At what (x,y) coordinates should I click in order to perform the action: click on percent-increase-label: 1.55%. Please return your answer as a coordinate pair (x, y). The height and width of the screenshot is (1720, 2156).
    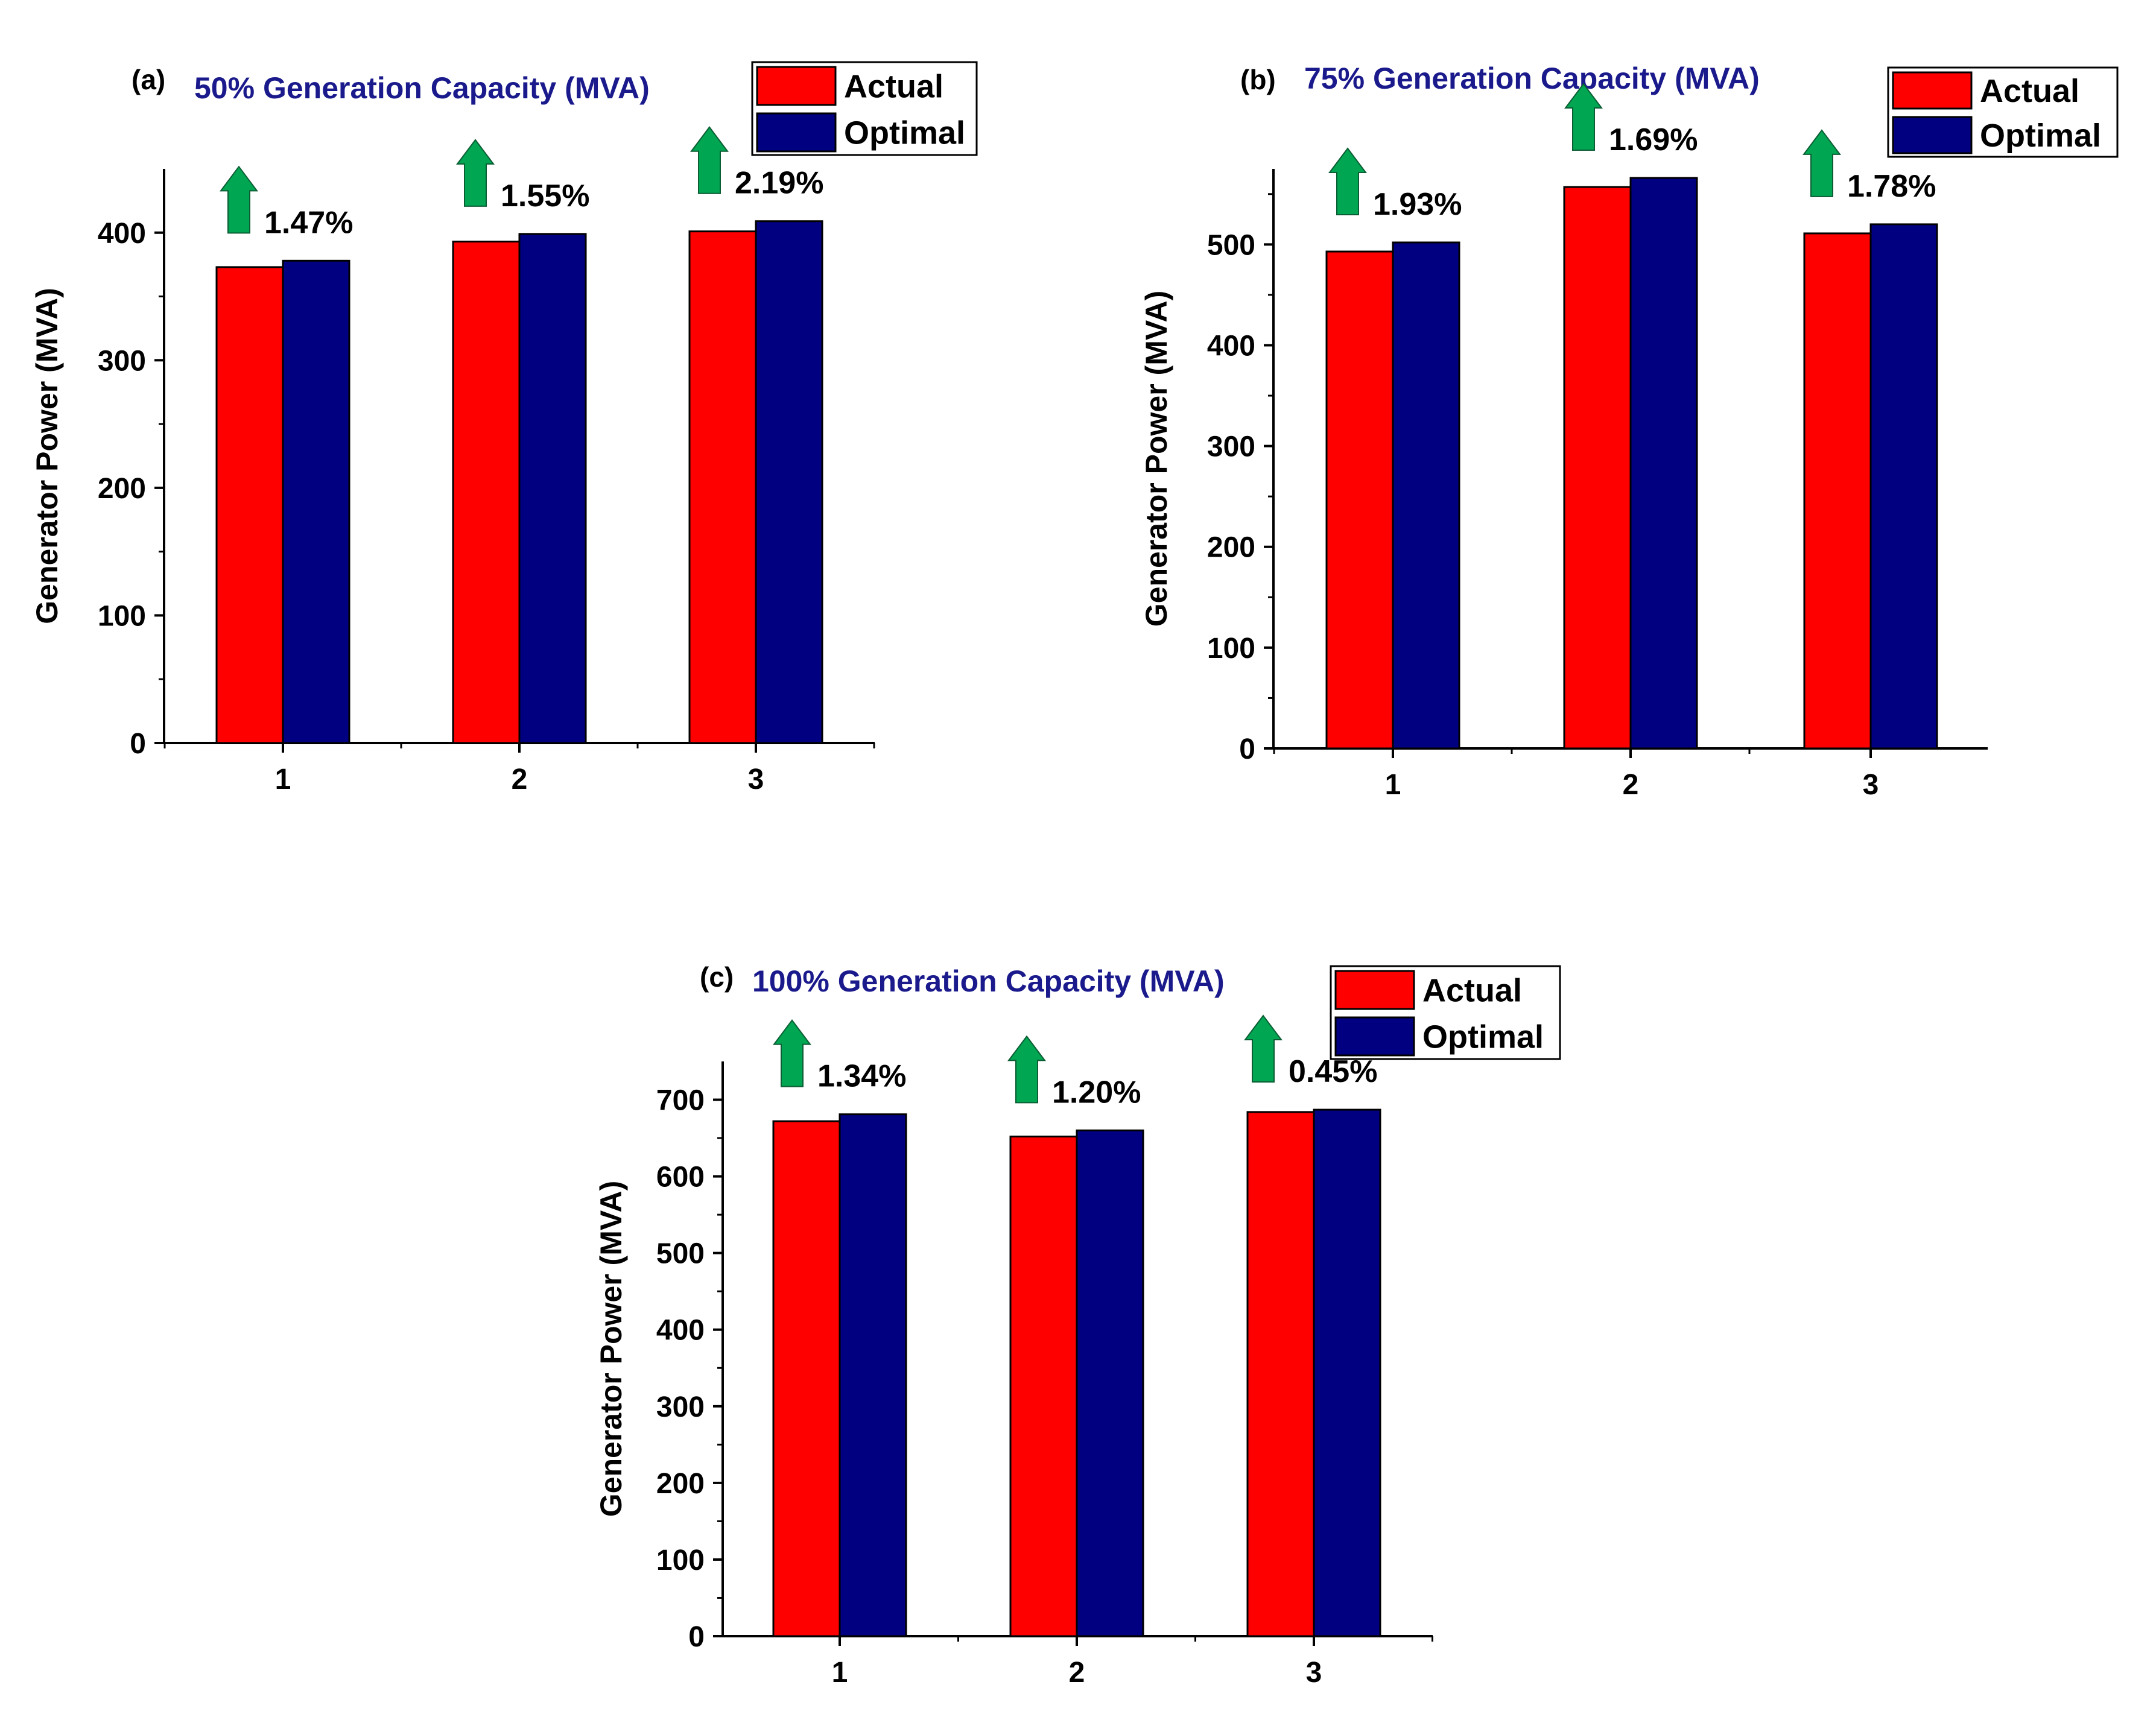
    Looking at the image, I should click on (545, 196).